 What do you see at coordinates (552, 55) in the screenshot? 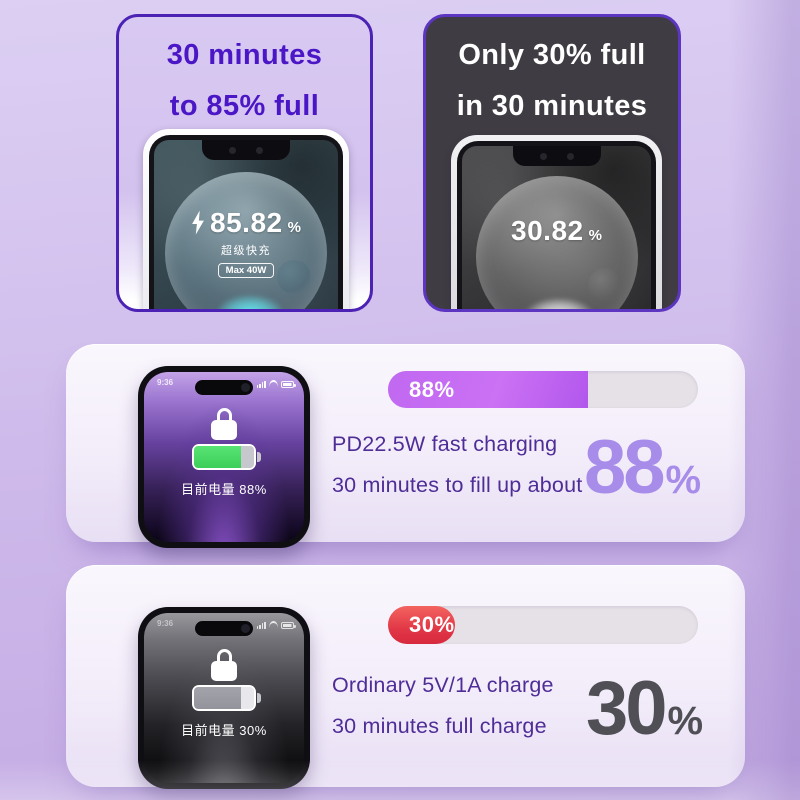
I see `slow-claim-title-line1: Only 30% full` at bounding box center [552, 55].